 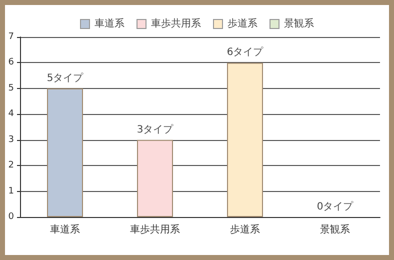 I want to click on x-tick-label: 車歩共用系, so click(x=155, y=230).